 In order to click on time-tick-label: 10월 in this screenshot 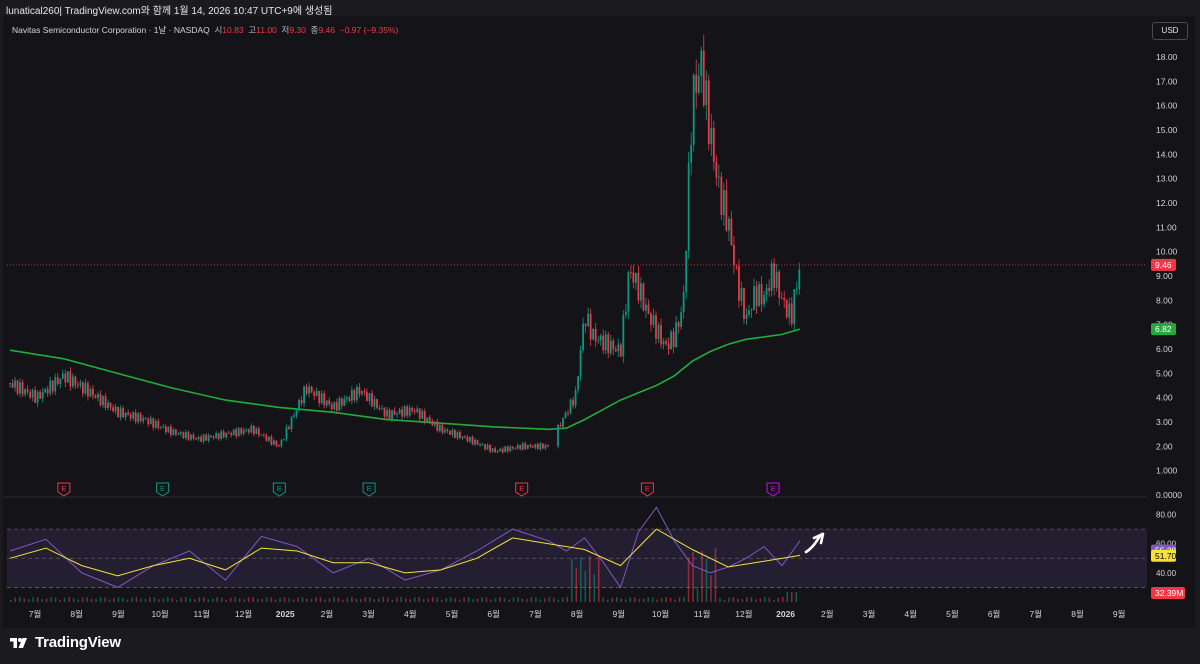, I will do `click(159, 614)`.